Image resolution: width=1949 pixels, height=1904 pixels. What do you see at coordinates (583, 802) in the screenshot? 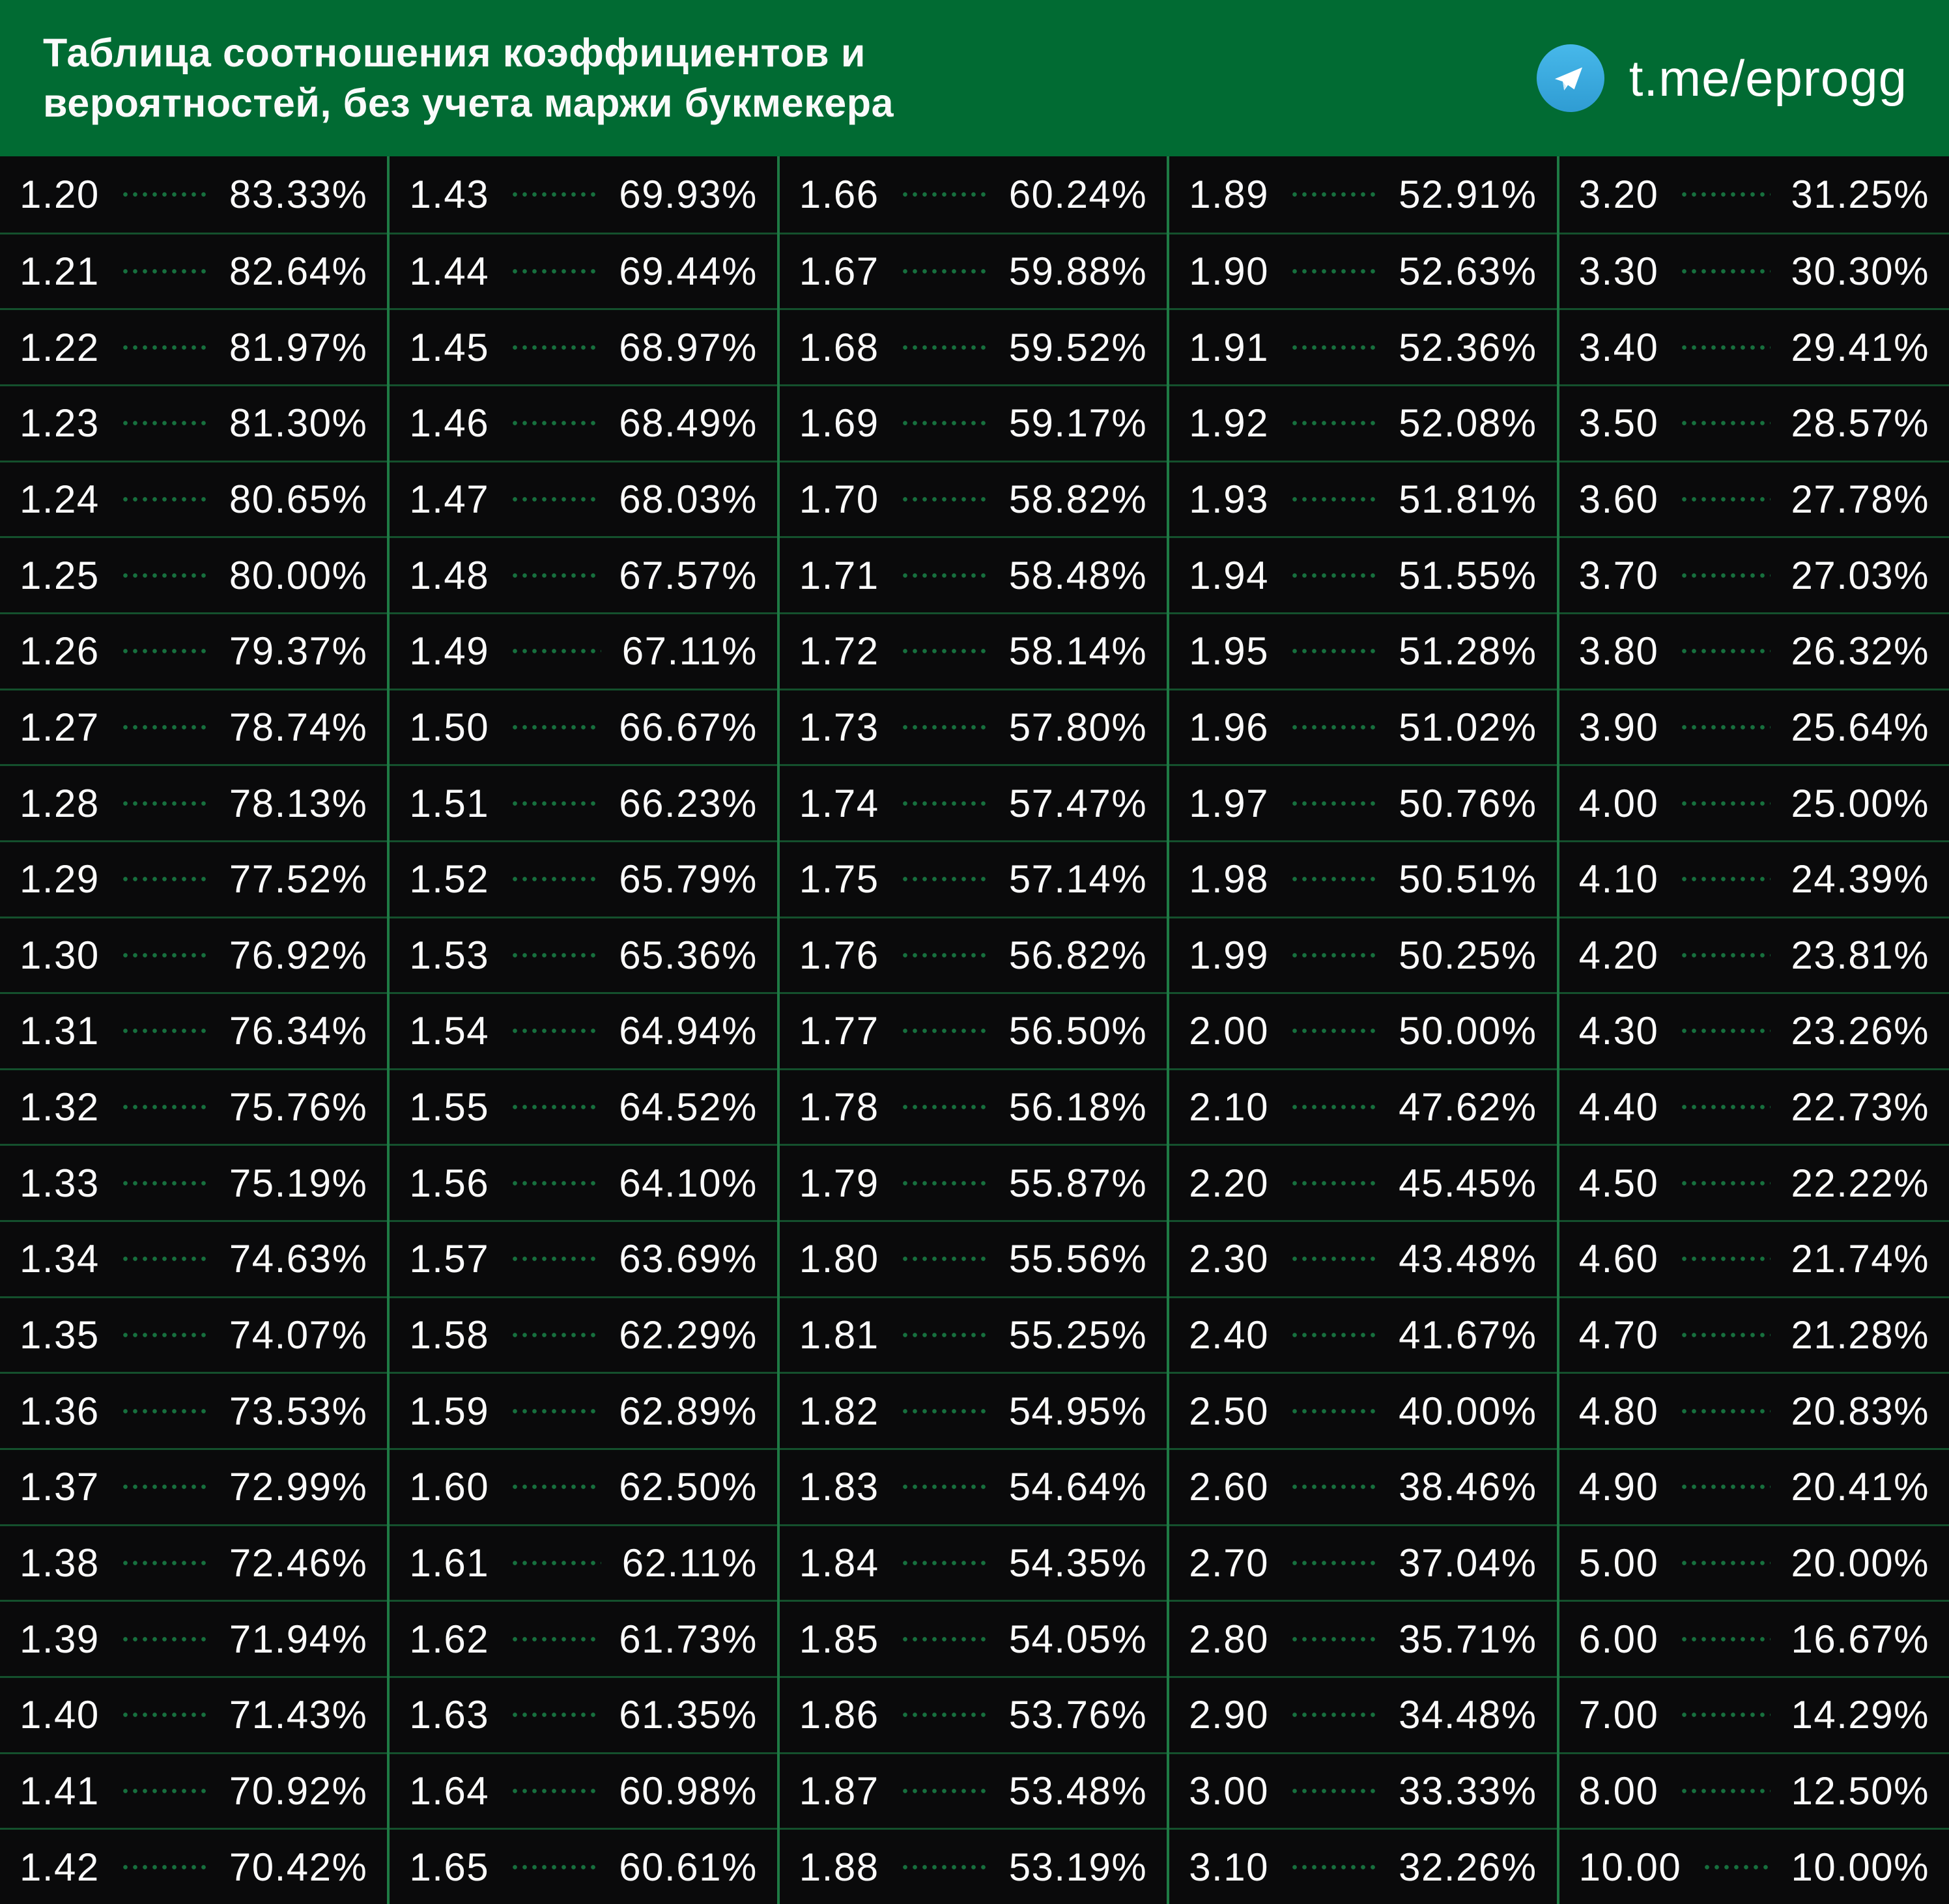
I see `table-row: 1.51 66.23%` at bounding box center [583, 802].